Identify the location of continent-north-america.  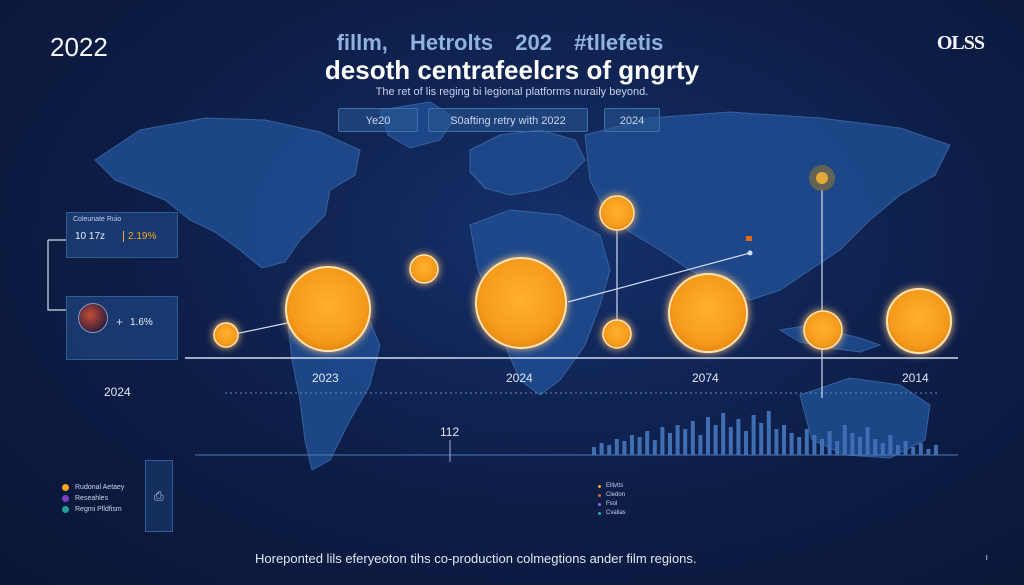
(227, 193).